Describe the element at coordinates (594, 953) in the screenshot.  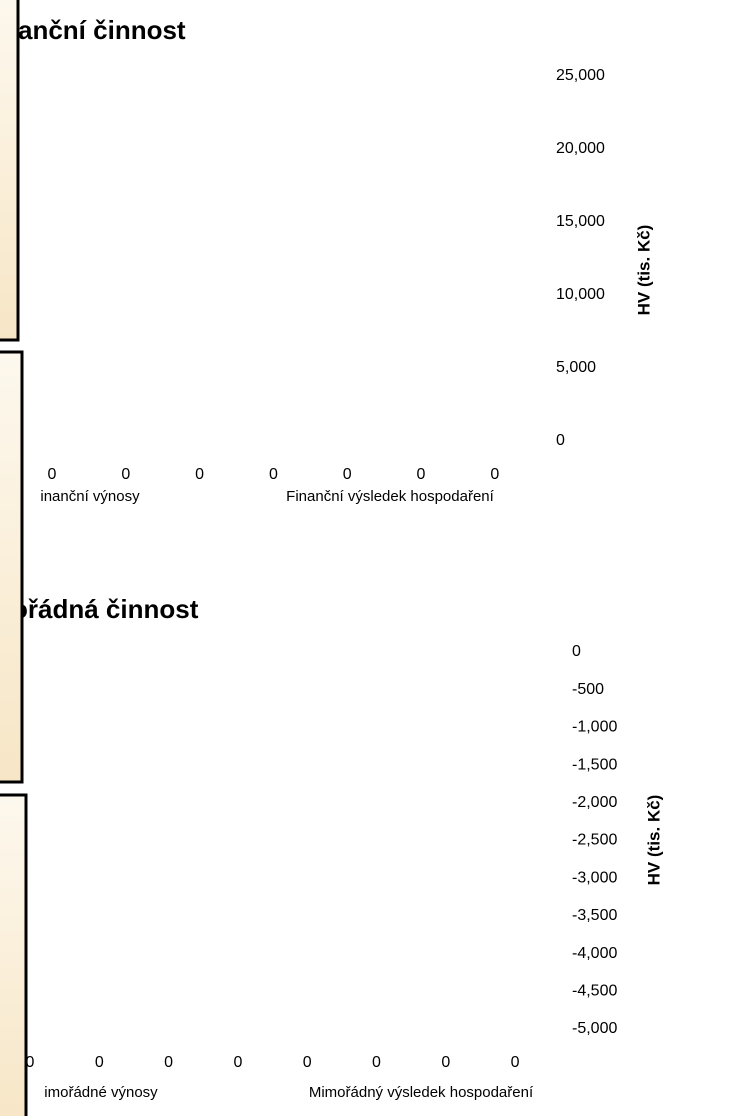
I see `y-tick-label: -4,000` at that location.